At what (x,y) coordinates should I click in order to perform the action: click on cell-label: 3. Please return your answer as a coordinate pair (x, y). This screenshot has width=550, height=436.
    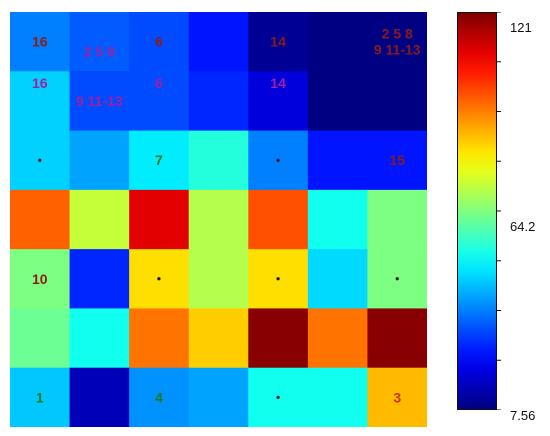
    Looking at the image, I should click on (397, 397).